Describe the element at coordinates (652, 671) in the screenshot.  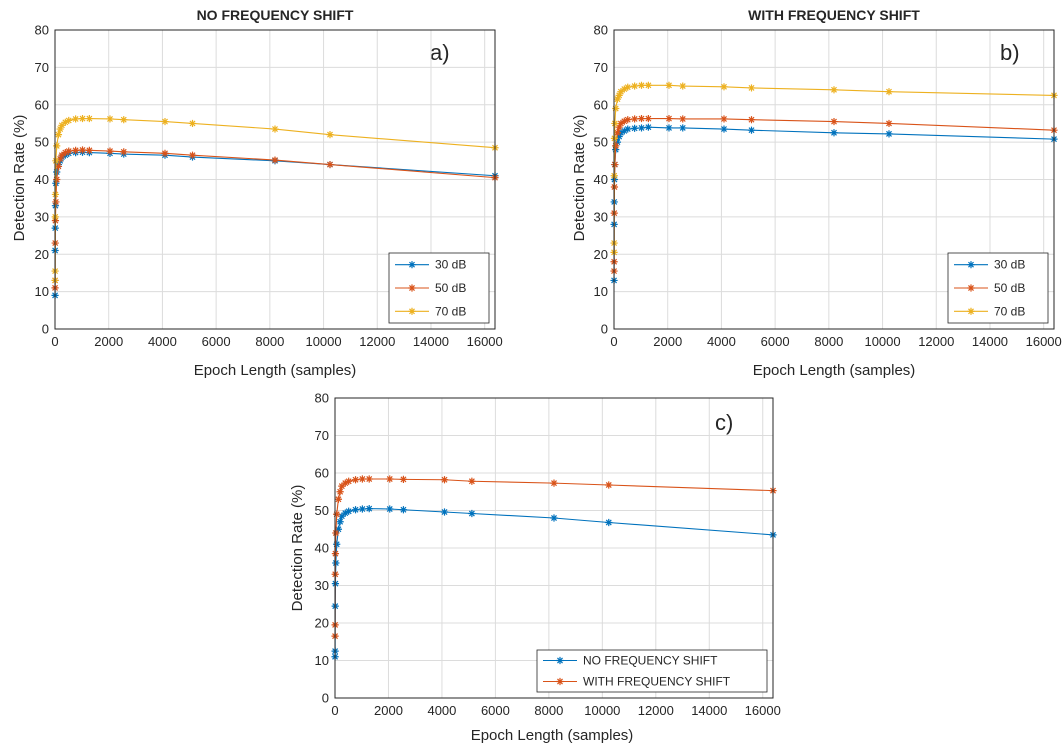
I see `panel-c-legend: NO FREQUENCY SHIFT WITH FREQUENCY SHIFT` at that location.